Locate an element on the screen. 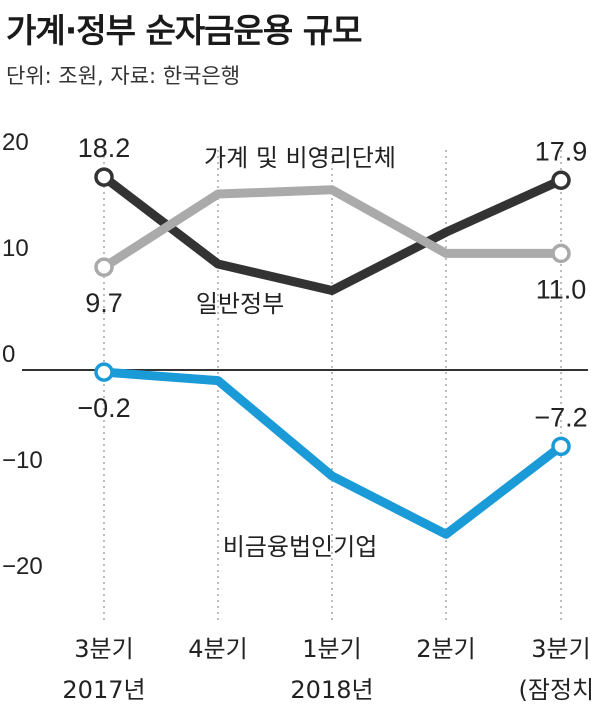 This screenshot has height=709, width=591. series-name-label: 비금융법인기업 is located at coordinates (300, 547).